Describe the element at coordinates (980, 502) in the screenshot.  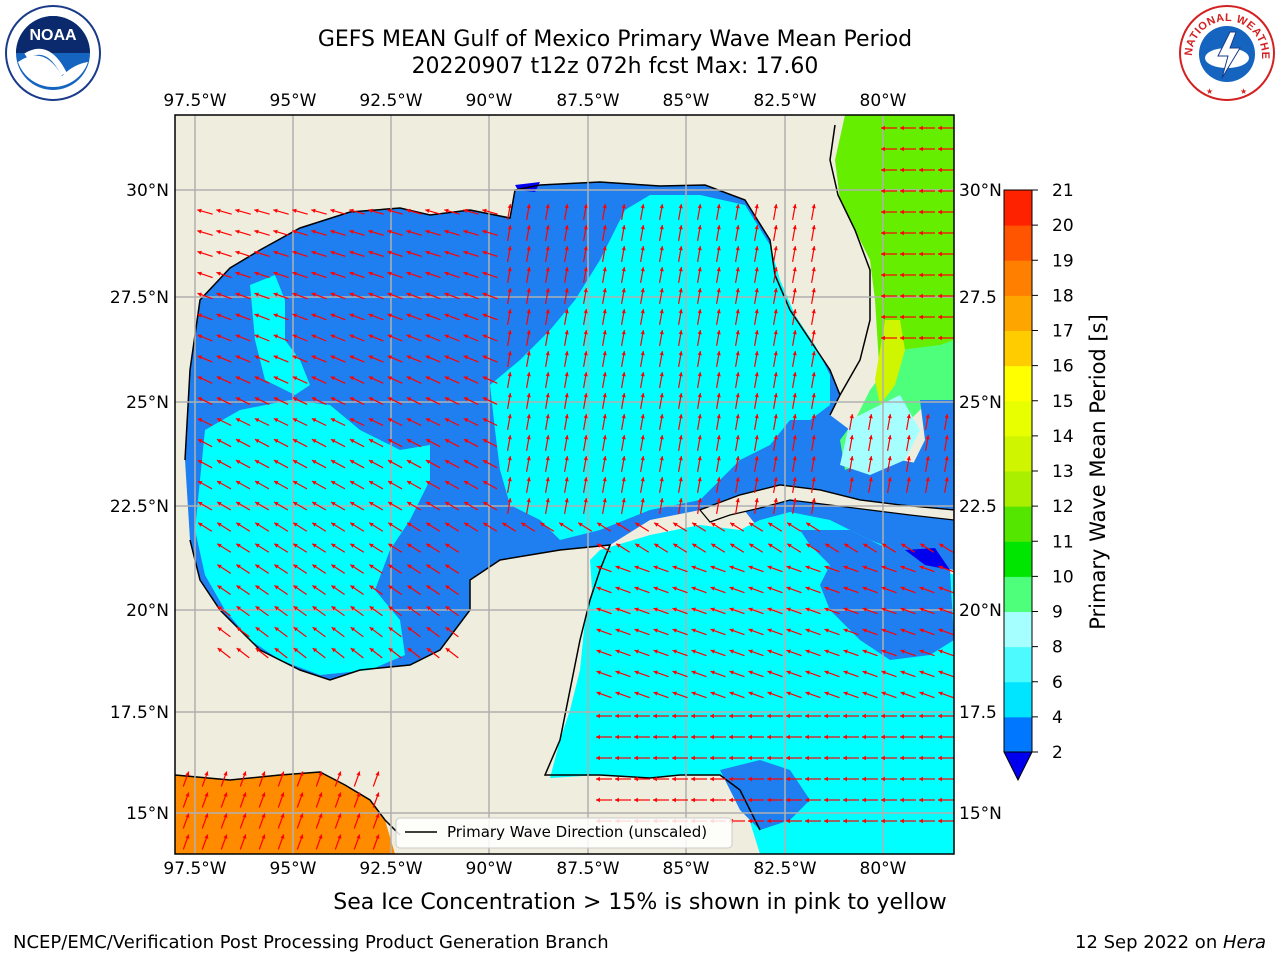
I see `lat-ticks-right: 30°N 27.5 25°N 22.5 20°N 17.5 15°N` at that location.